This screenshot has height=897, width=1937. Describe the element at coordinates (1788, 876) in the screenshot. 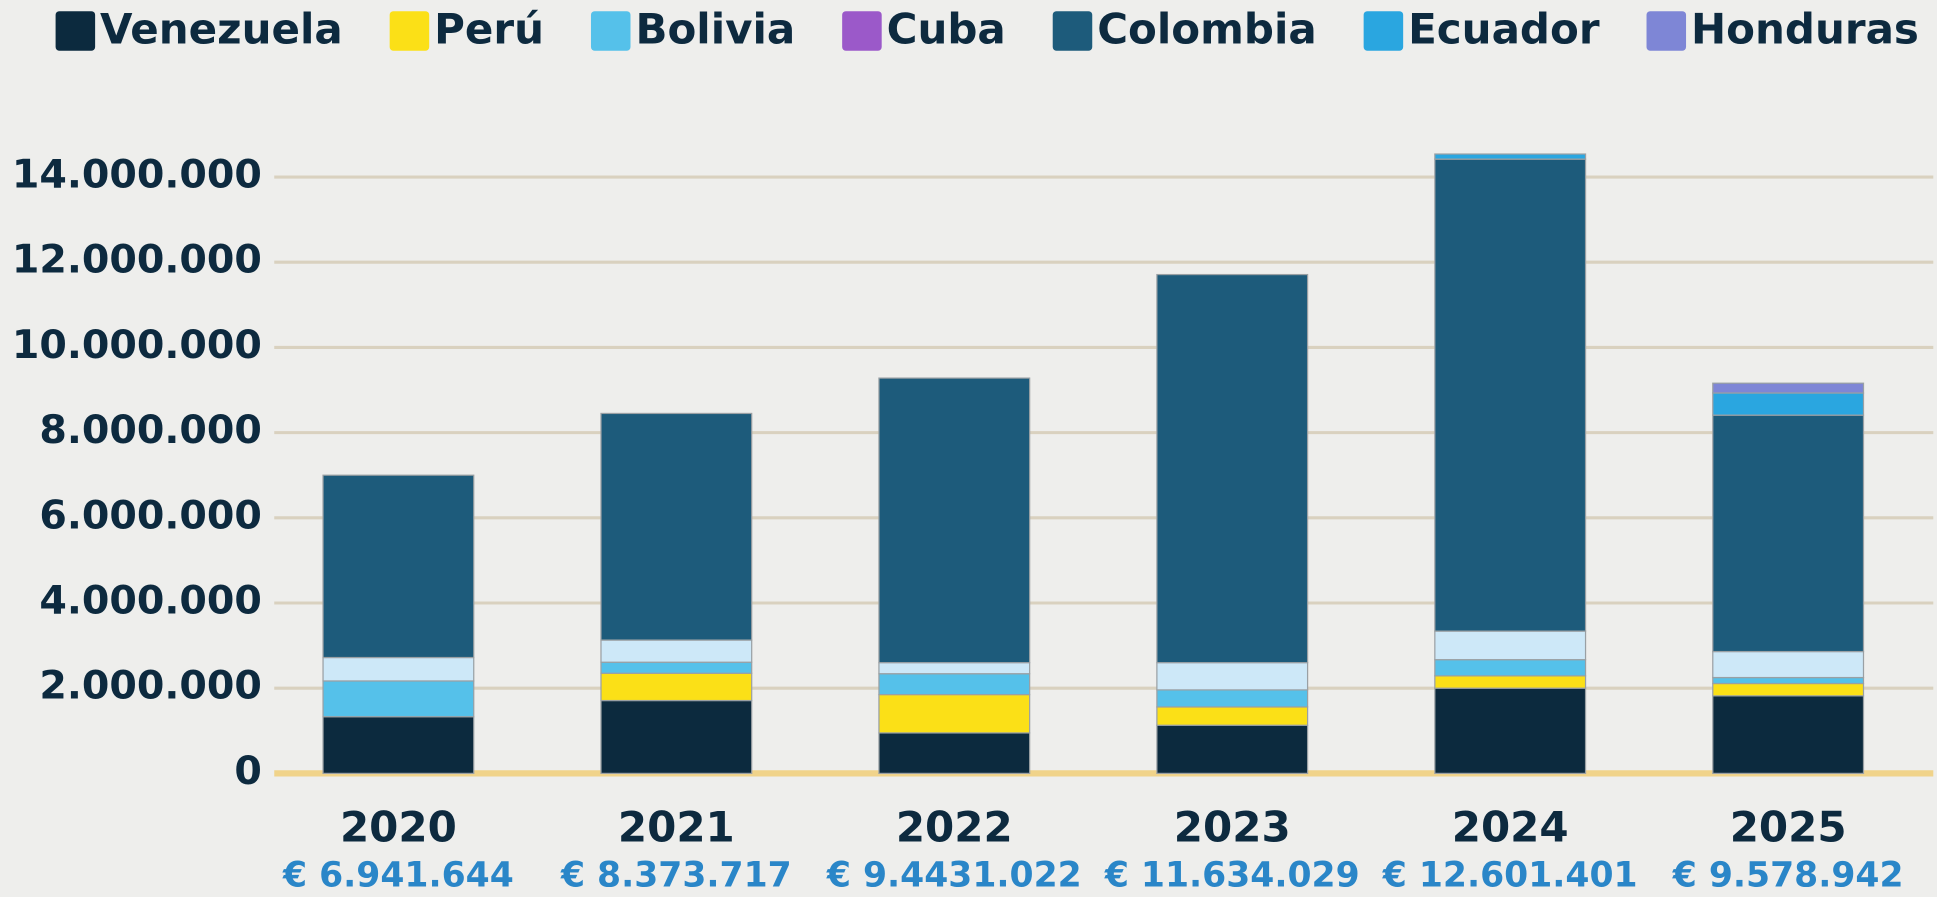

I see `category-total: € 9.578.942` at that location.